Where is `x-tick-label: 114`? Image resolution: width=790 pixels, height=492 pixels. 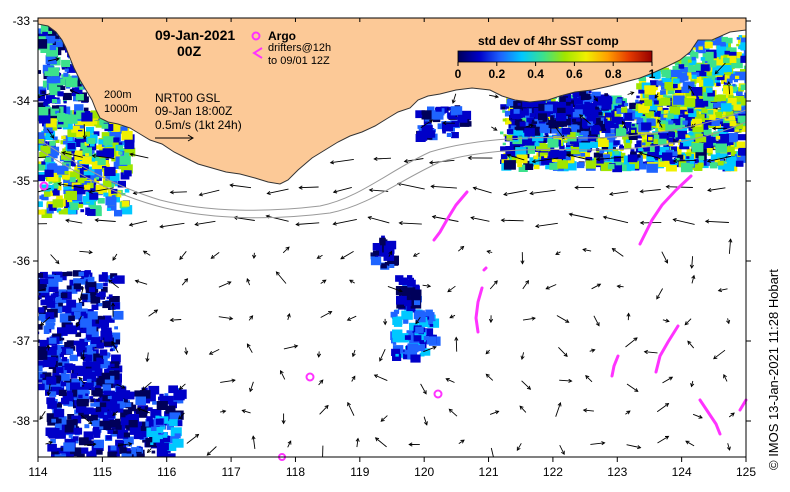
x-tick-label: 114 is located at coordinates (37, 472).